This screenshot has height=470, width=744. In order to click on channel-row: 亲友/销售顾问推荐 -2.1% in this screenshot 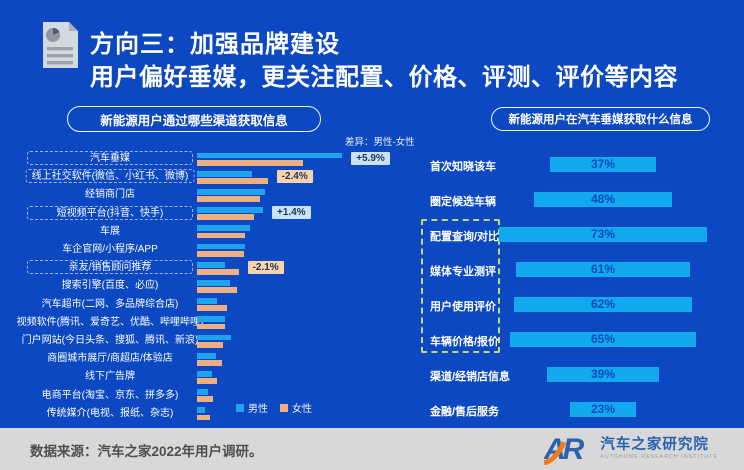, I will do `click(220, 268)`.